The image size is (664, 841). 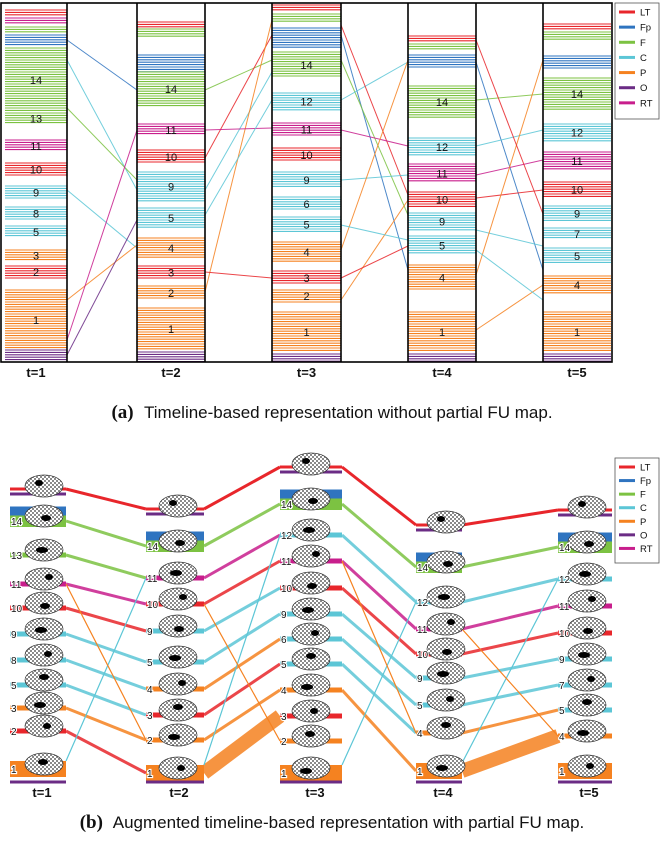 What do you see at coordinates (442, 372) in the screenshot?
I see `timestep-label: t=4` at bounding box center [442, 372].